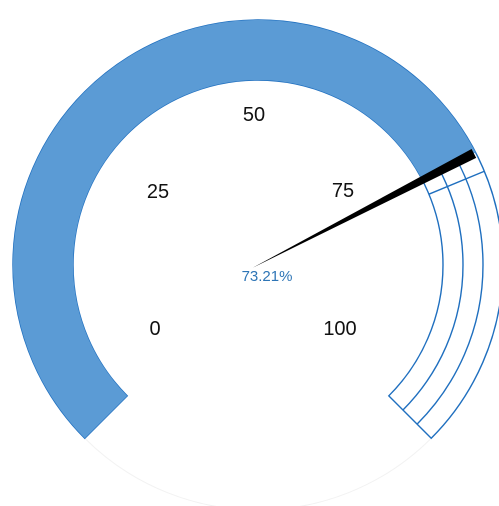  What do you see at coordinates (339, 329) in the screenshot?
I see `tick-label-100: 100` at bounding box center [339, 329].